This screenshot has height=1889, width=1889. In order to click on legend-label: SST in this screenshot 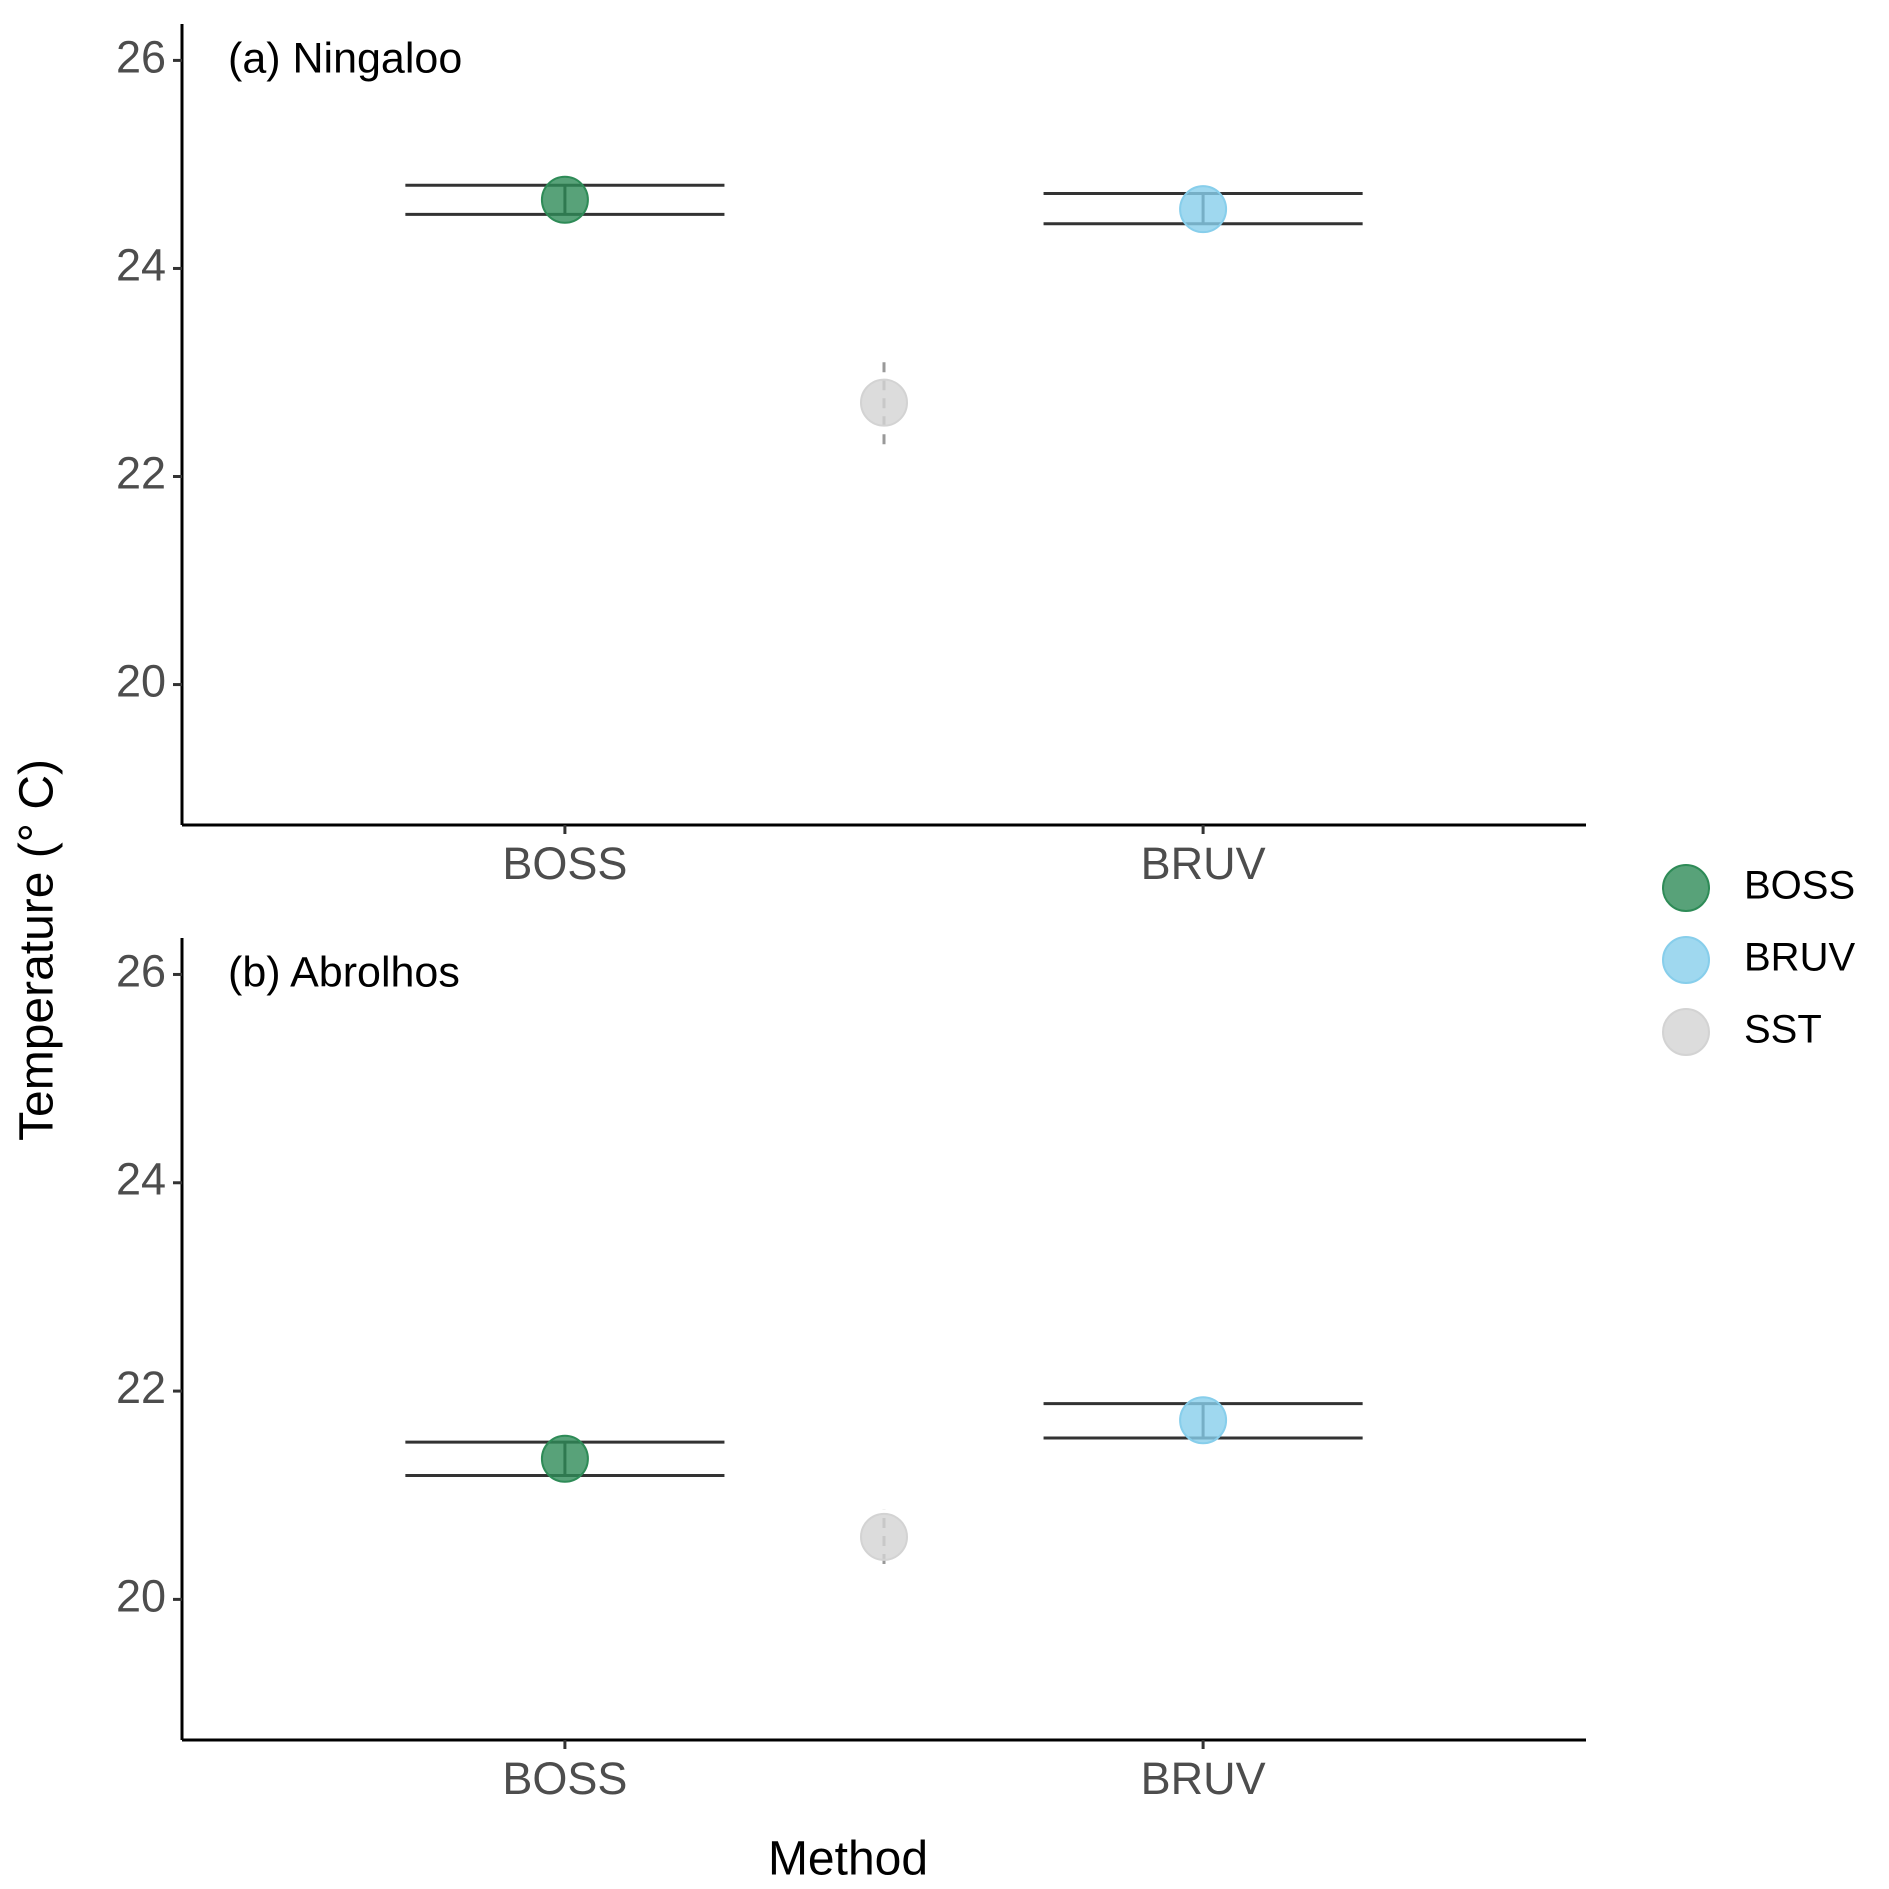, I will do `click(1783, 1030)`.